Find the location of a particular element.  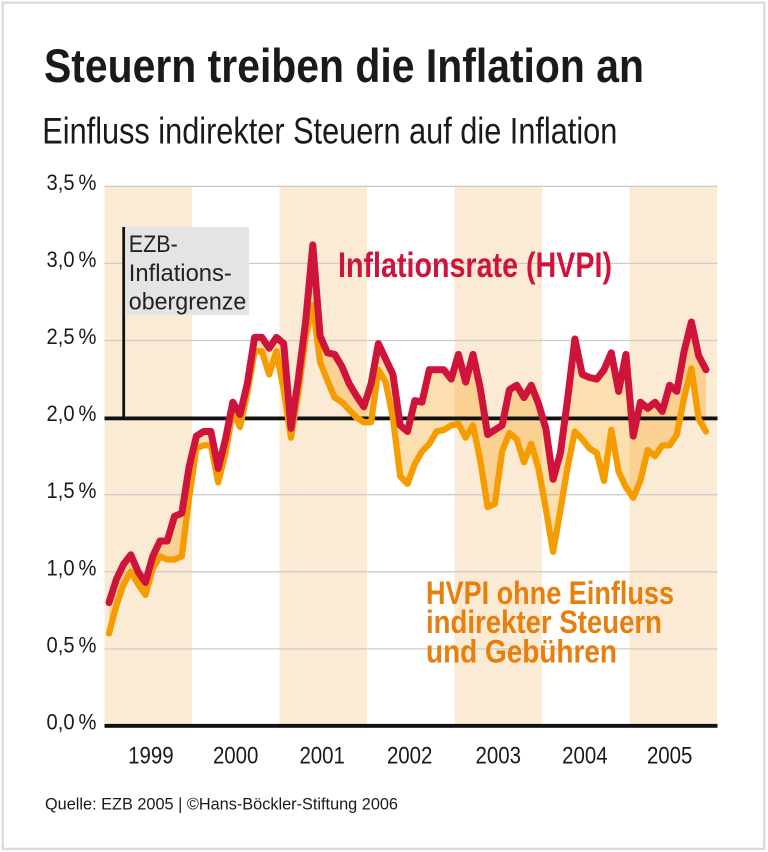

svg-text: 2,0 % is located at coordinates (72, 413).